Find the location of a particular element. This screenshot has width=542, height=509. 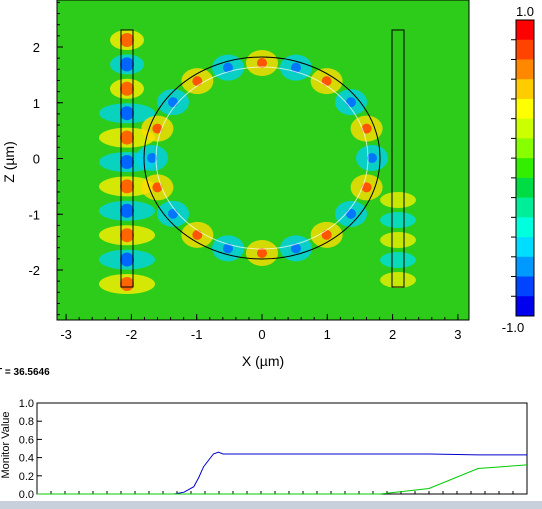

ring-inner is located at coordinates (262, 158).